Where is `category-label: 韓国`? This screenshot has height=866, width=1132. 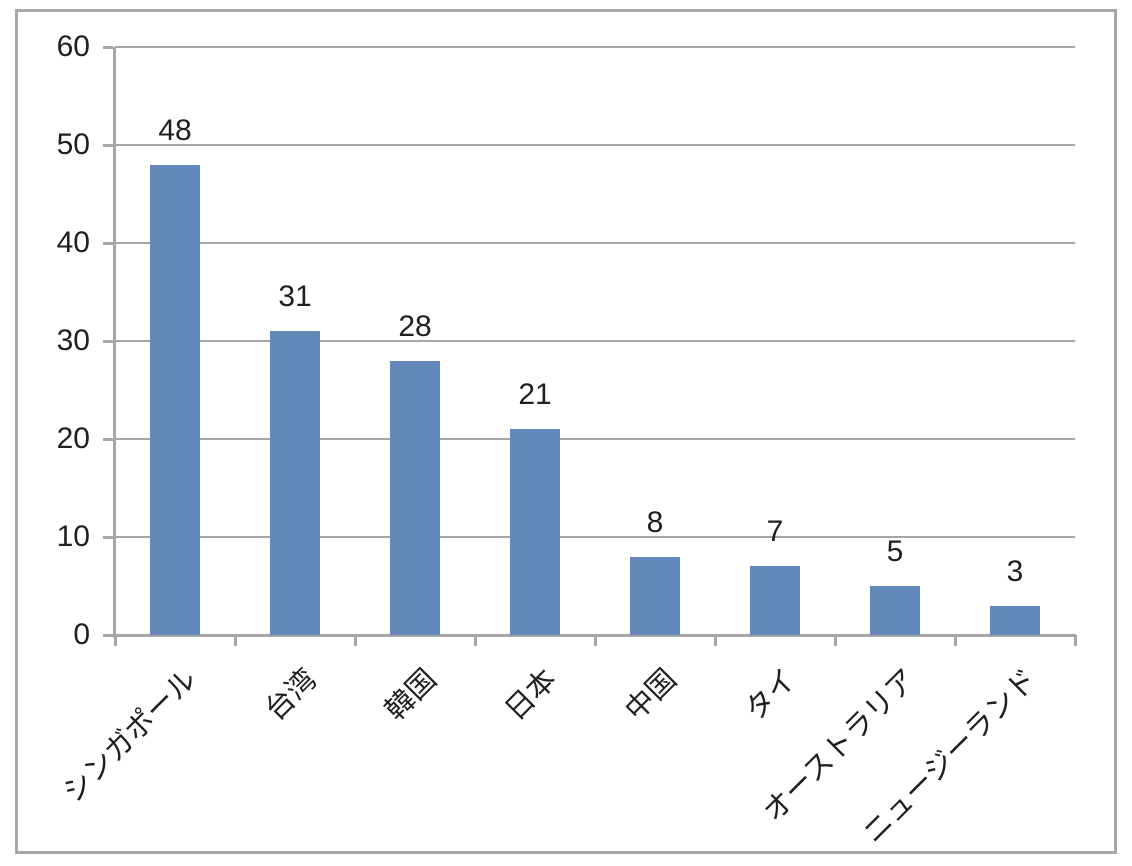 category-label: 韓国 is located at coordinates (411, 695).